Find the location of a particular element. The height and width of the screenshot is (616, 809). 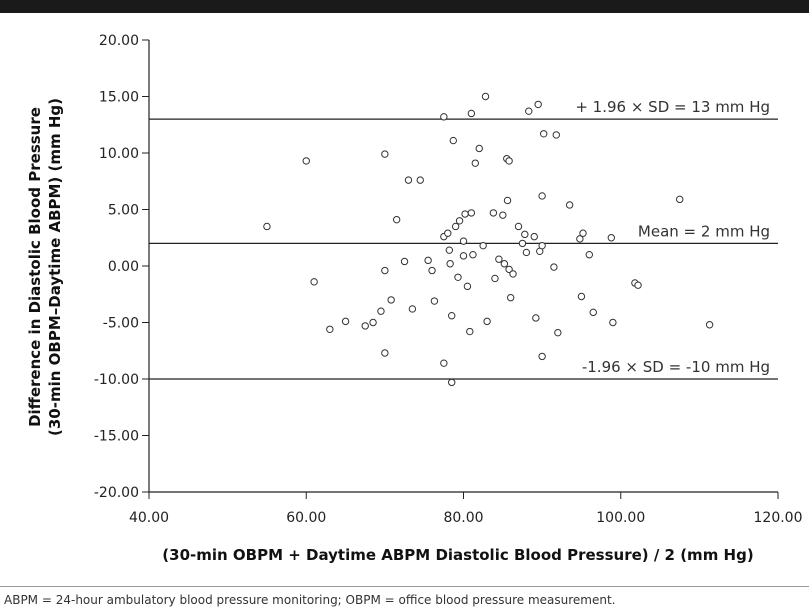

reference-line-label: -1.96 × SD = -10 mm Hg is located at coordinates (676, 367).